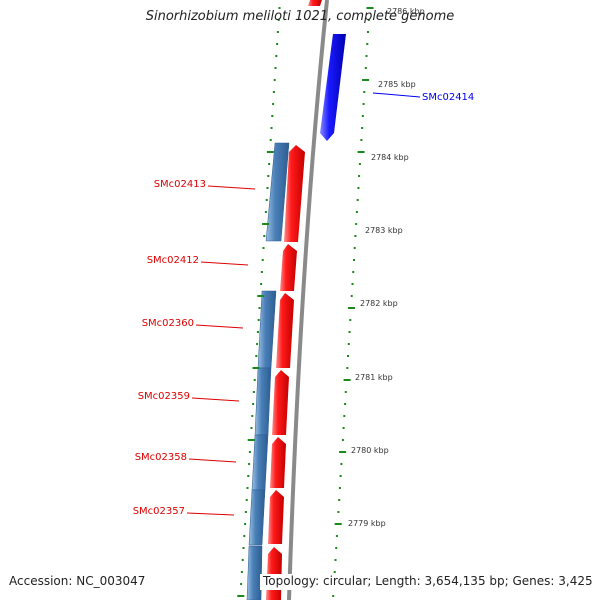 Image resolution: width=600 pixels, height=600 pixels. What do you see at coordinates (267, 329) in the screenshot?
I see `gene-block-smc02360` at bounding box center [267, 329].